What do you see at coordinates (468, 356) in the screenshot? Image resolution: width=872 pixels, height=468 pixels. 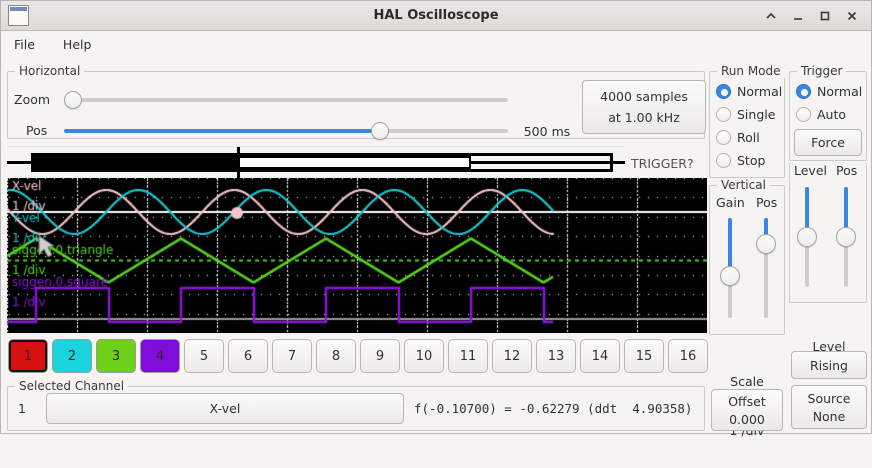 I see `channel-button-11: 11` at bounding box center [468, 356].